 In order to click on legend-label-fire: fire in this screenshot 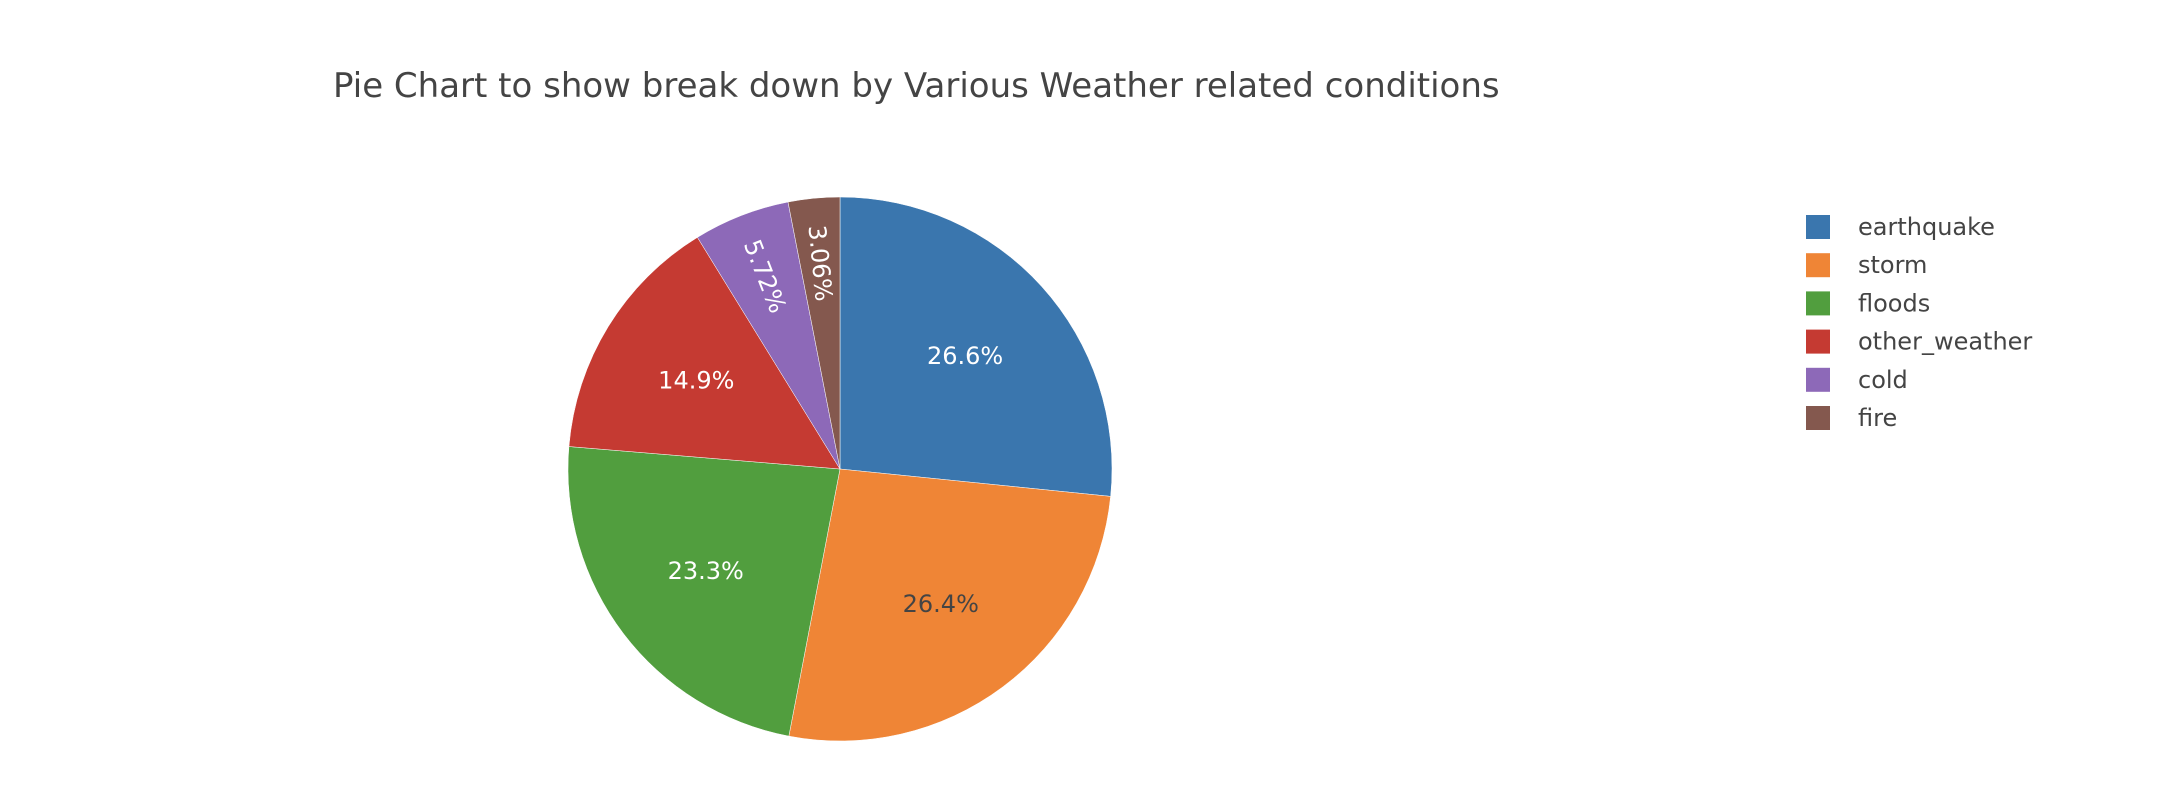, I will do `click(1877, 418)`.